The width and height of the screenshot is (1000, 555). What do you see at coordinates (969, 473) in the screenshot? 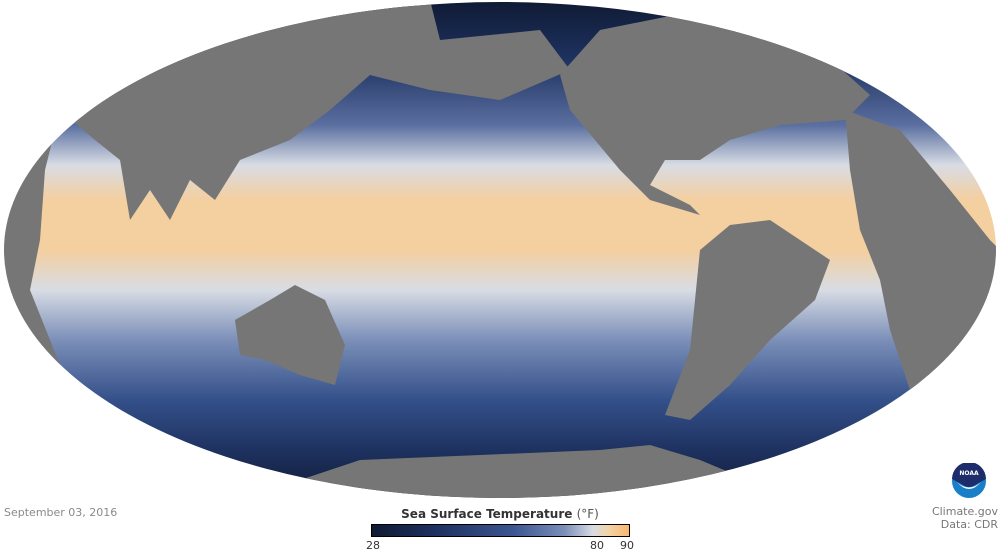
I see `svg-text: NOAA` at bounding box center [969, 473].